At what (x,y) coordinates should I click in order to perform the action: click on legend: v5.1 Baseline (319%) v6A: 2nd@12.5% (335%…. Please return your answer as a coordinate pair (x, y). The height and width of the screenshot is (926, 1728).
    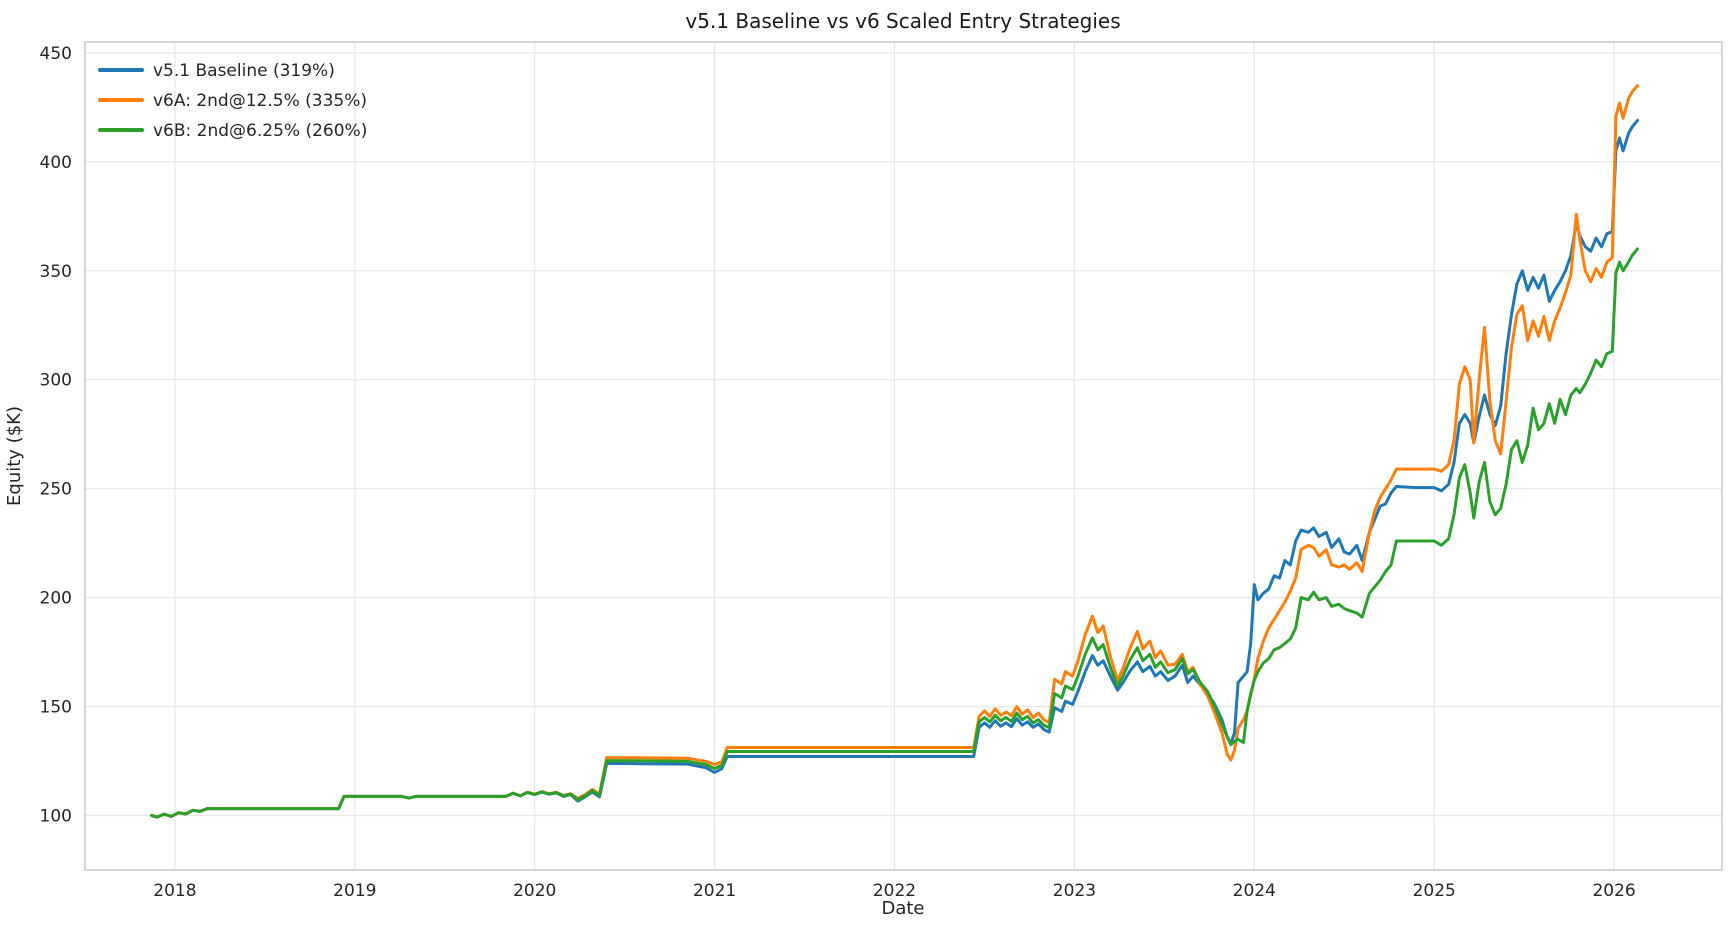
    Looking at the image, I should click on (232, 101).